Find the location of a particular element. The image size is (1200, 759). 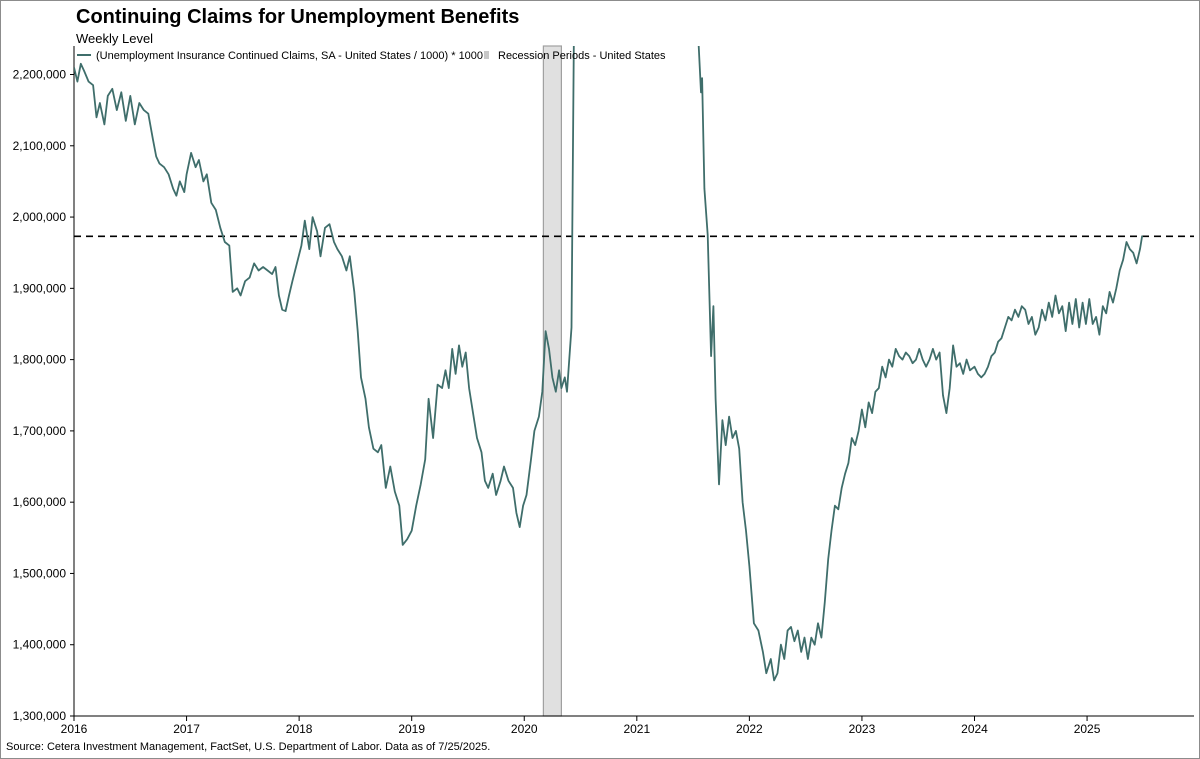

y-tick-label: 1,400,000 is located at coordinates (40, 645).